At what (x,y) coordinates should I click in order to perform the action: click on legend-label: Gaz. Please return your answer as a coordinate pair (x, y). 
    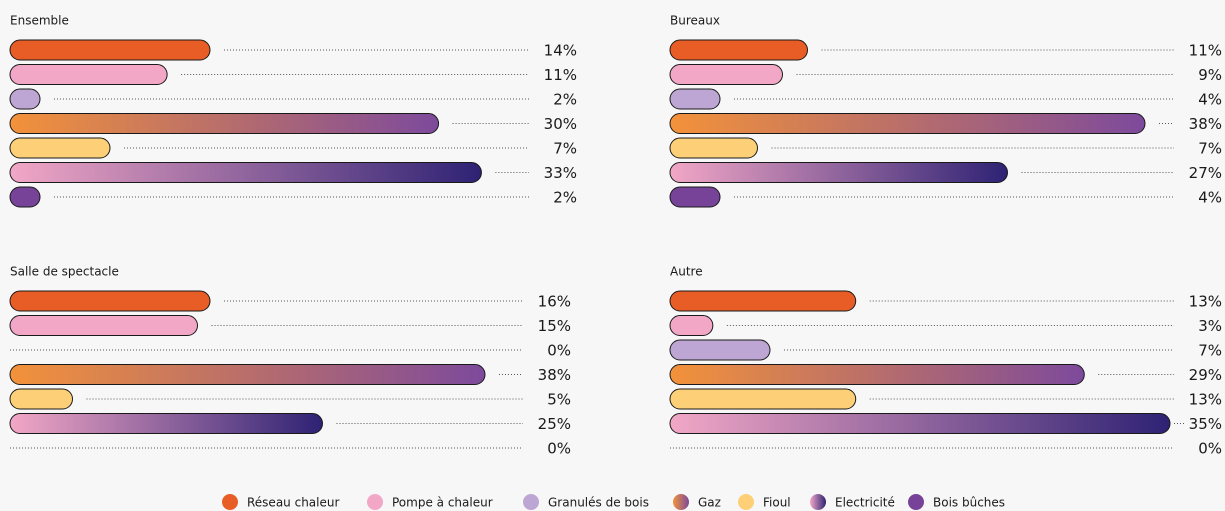
    Looking at the image, I should click on (709, 503).